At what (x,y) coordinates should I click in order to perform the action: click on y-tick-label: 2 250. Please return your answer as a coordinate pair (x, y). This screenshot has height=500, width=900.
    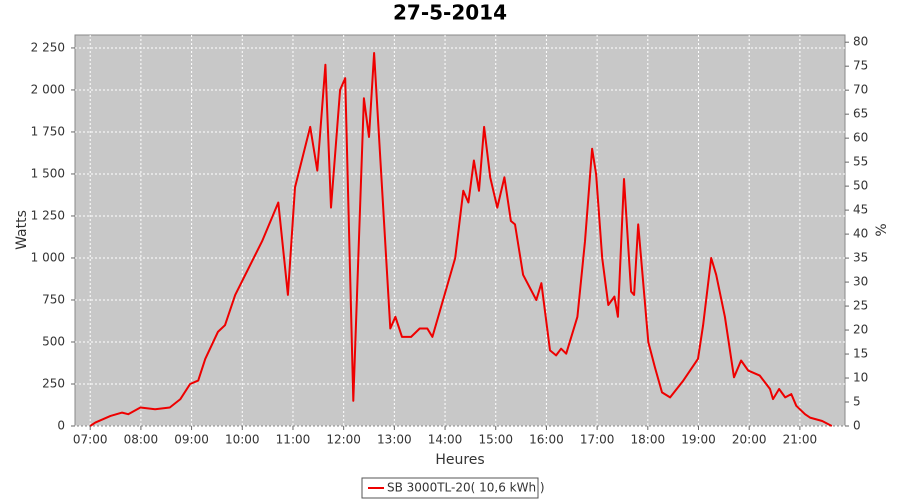
    Looking at the image, I should click on (48, 47).